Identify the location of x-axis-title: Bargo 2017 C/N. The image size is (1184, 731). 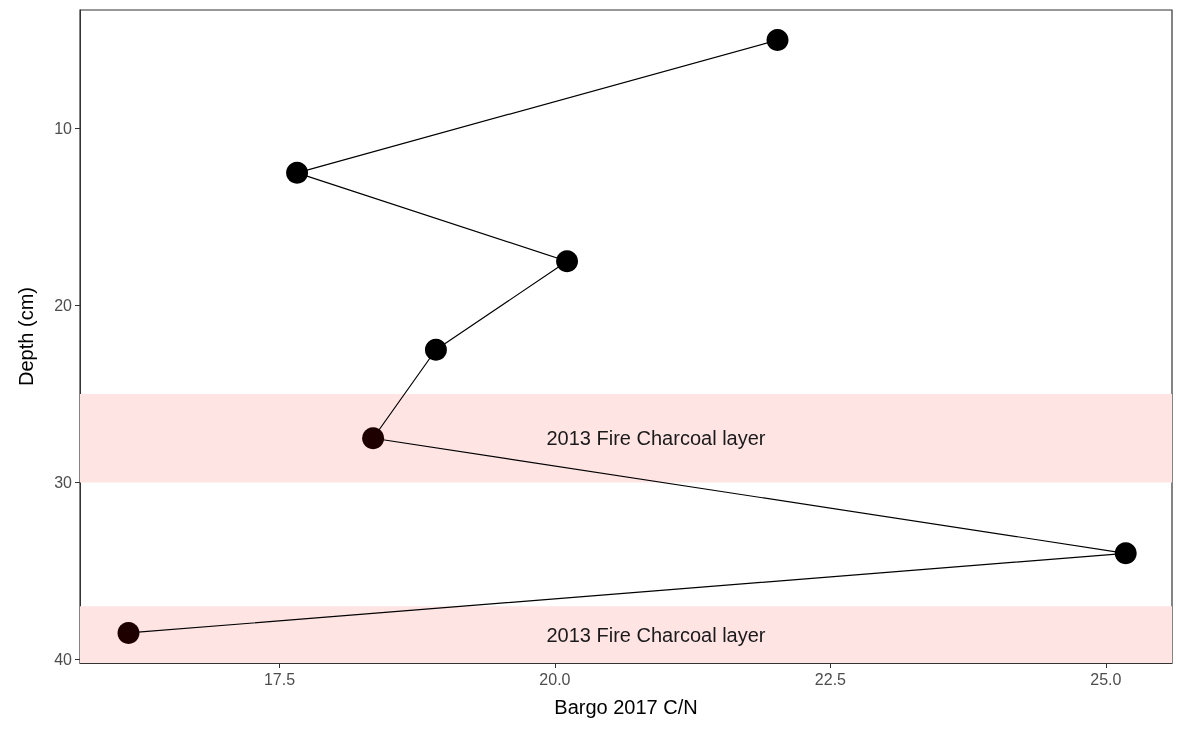
(626, 707).